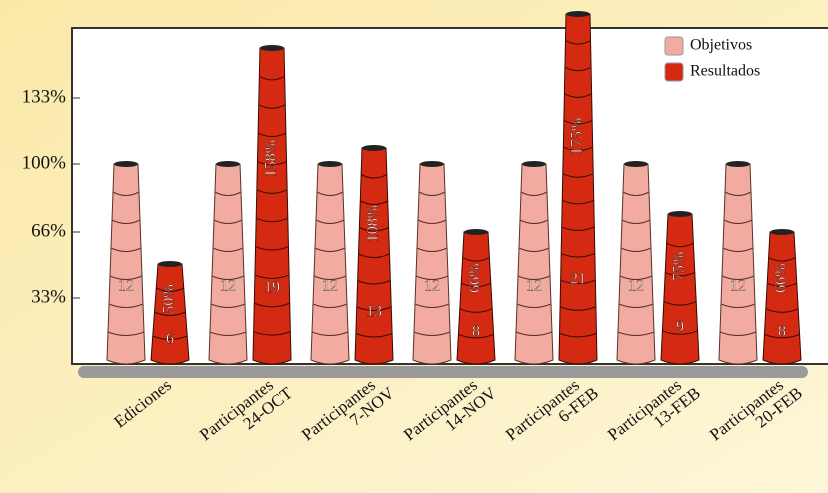  Describe the element at coordinates (48, 296) in the screenshot. I see `y-tick-label: 33%` at that location.